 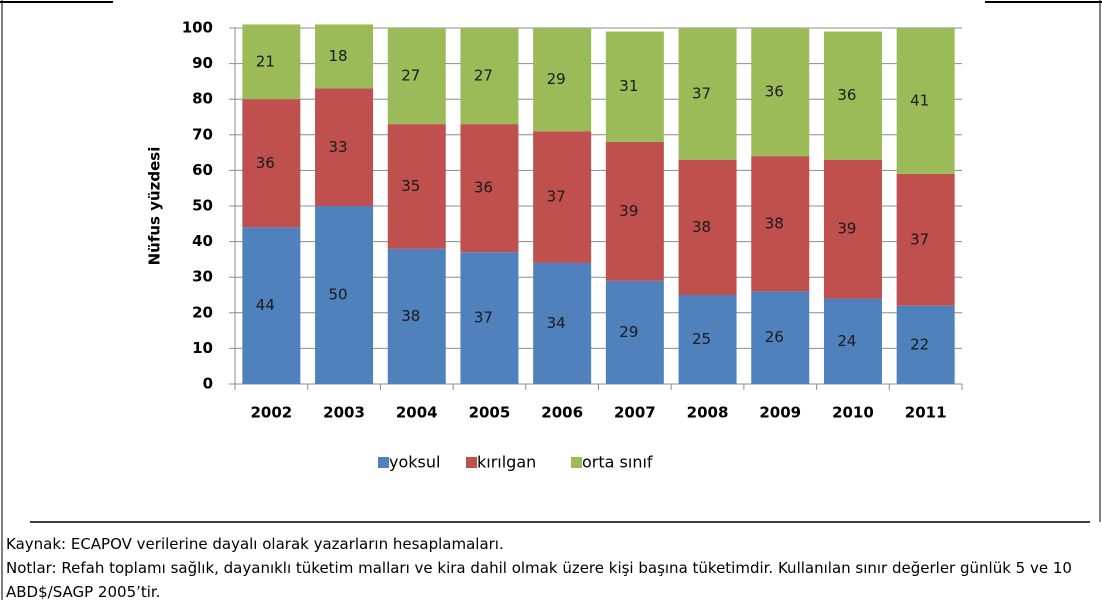 What do you see at coordinates (338, 295) in the screenshot?
I see `value-label: 50` at bounding box center [338, 295].